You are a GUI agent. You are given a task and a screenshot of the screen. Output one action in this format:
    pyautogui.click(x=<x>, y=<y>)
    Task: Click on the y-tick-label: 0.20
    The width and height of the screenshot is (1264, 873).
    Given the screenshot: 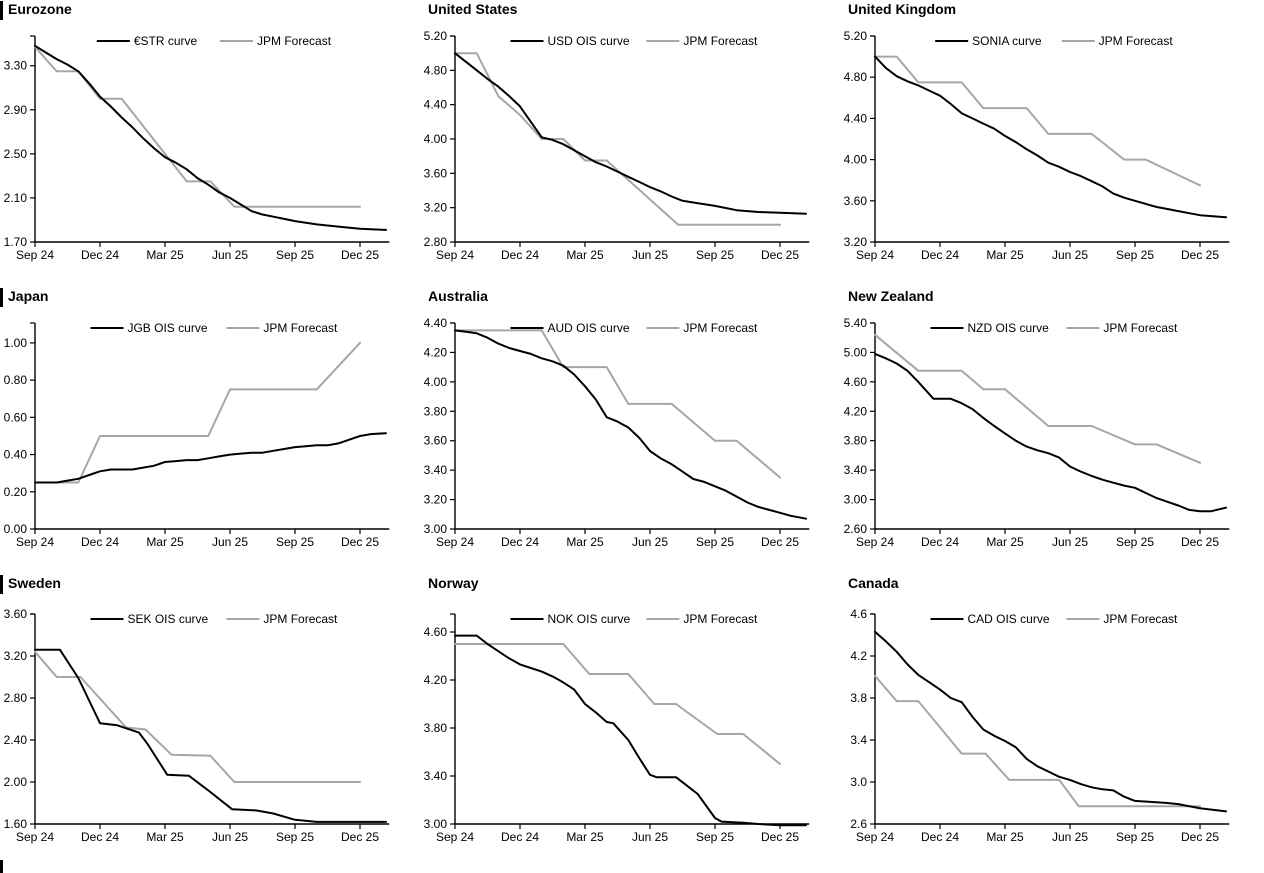 What is the action you would take?
    pyautogui.click(x=16, y=492)
    